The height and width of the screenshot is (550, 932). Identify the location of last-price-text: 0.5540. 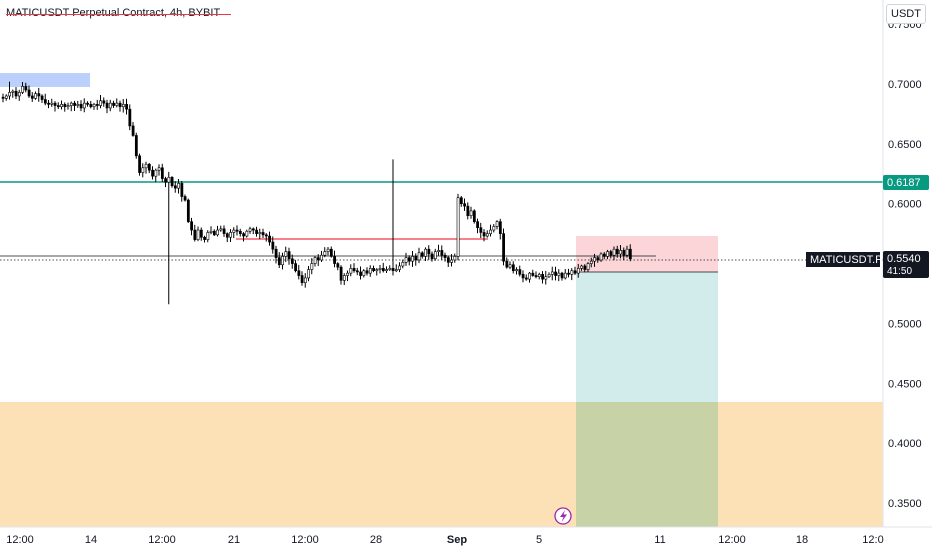
(904, 259).